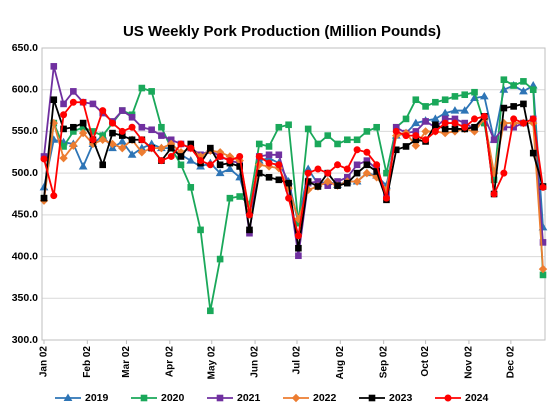 This screenshot has height=413, width=554. Describe the element at coordinates (211, 363) in the screenshot. I see `x-tick-label: May 02` at that location.